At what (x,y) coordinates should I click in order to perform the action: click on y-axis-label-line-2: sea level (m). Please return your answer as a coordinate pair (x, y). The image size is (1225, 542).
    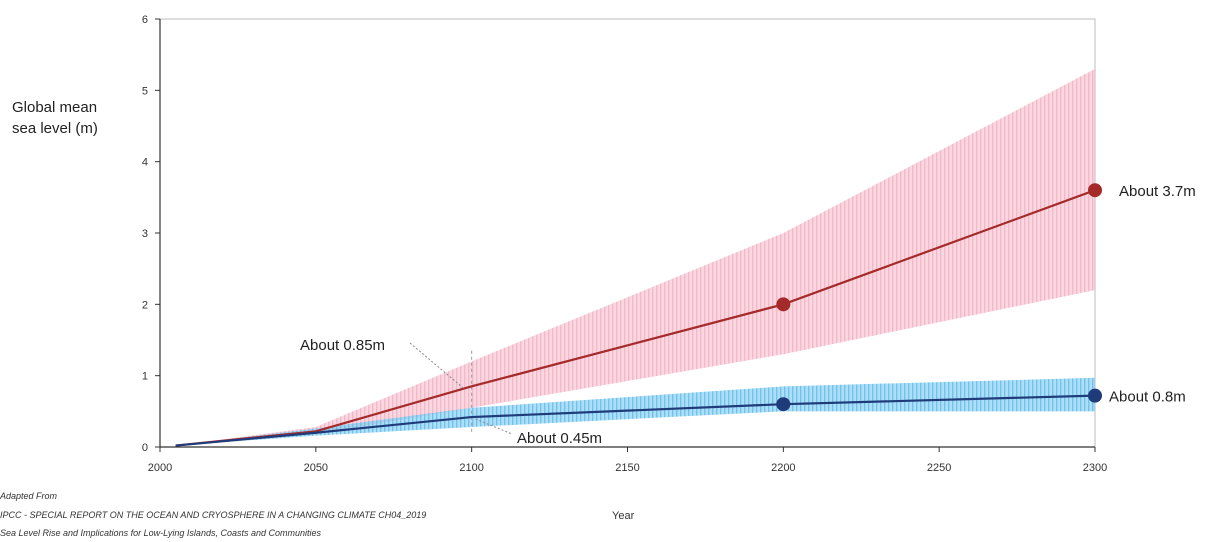
    Looking at the image, I should click on (55, 128).